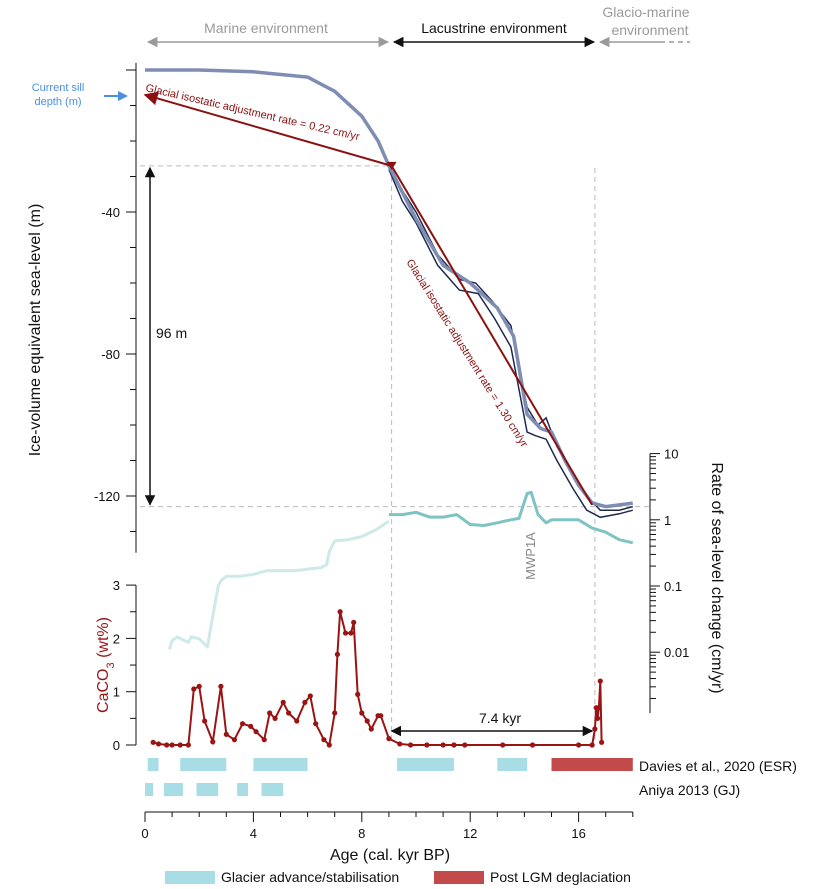 The height and width of the screenshot is (889, 827). What do you see at coordinates (389, 777) in the screenshot?
I see `glacier-bars` at bounding box center [389, 777].